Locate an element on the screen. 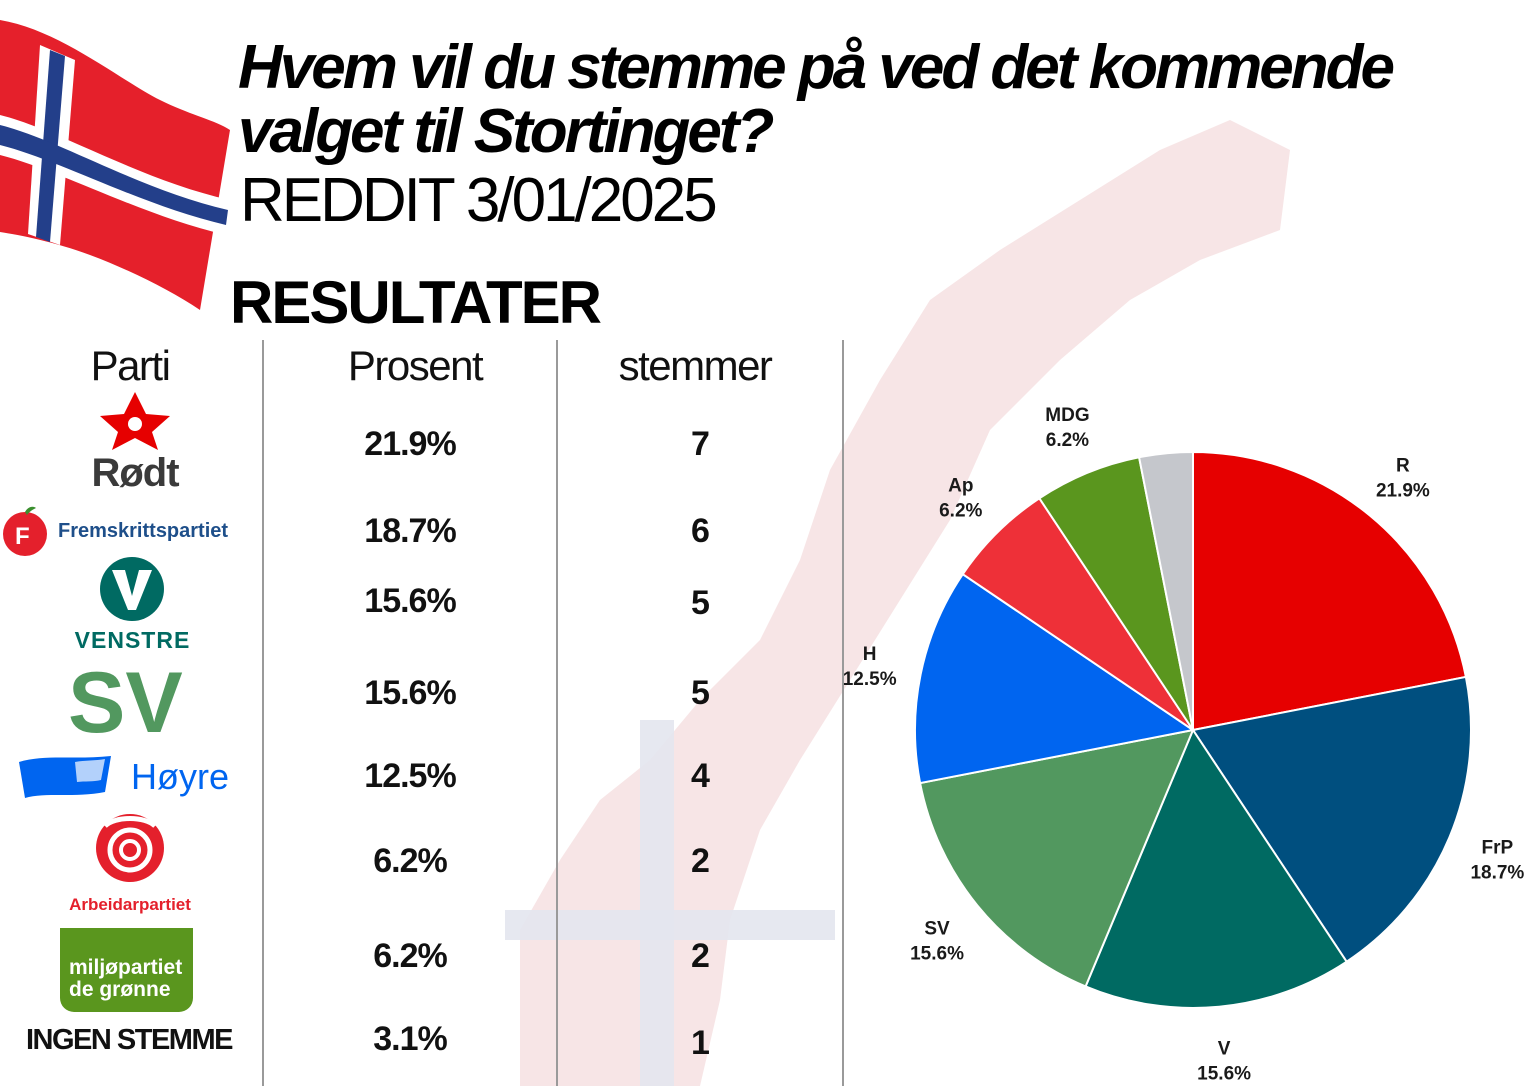 The height and width of the screenshot is (1086, 1536). ap-logo-text: Arbeidarpartiet is located at coordinates (130, 904).